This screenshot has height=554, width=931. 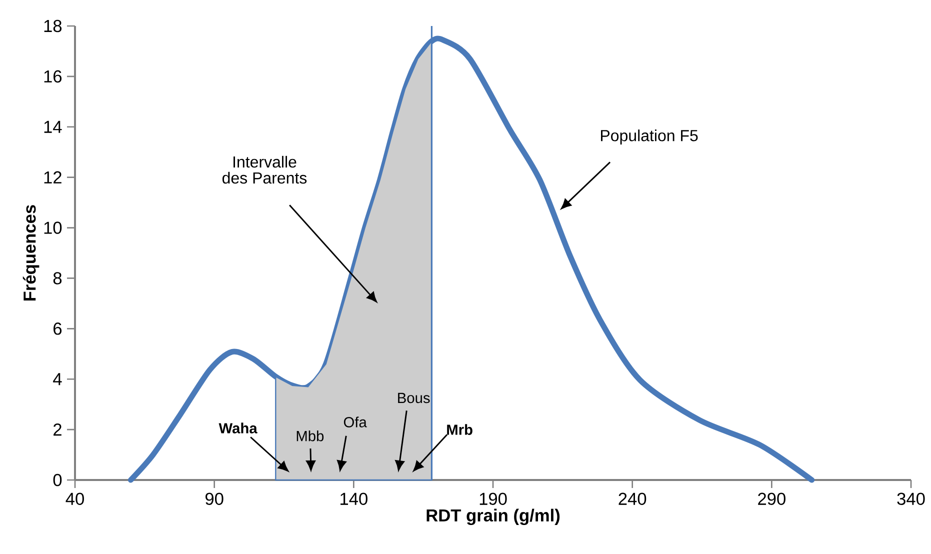 What do you see at coordinates (649, 137) in the screenshot?
I see `annotation: Population F5` at bounding box center [649, 137].